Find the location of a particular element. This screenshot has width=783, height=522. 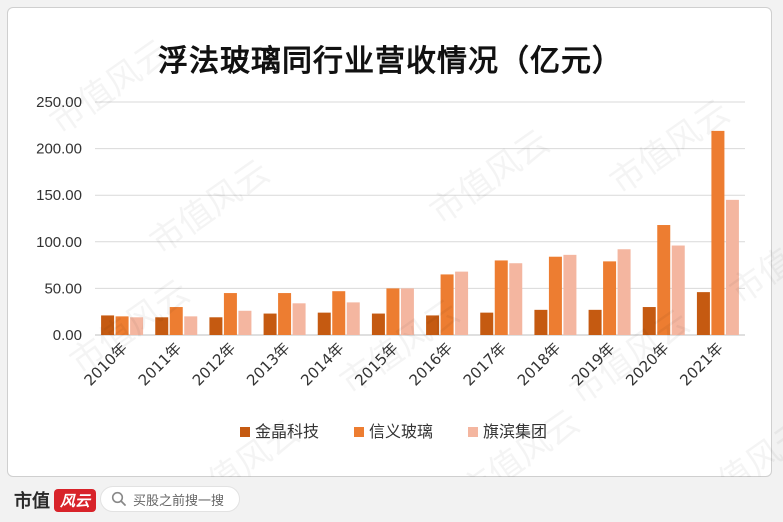

search-input: 买股之前搜一搜 is located at coordinates (170, 499).